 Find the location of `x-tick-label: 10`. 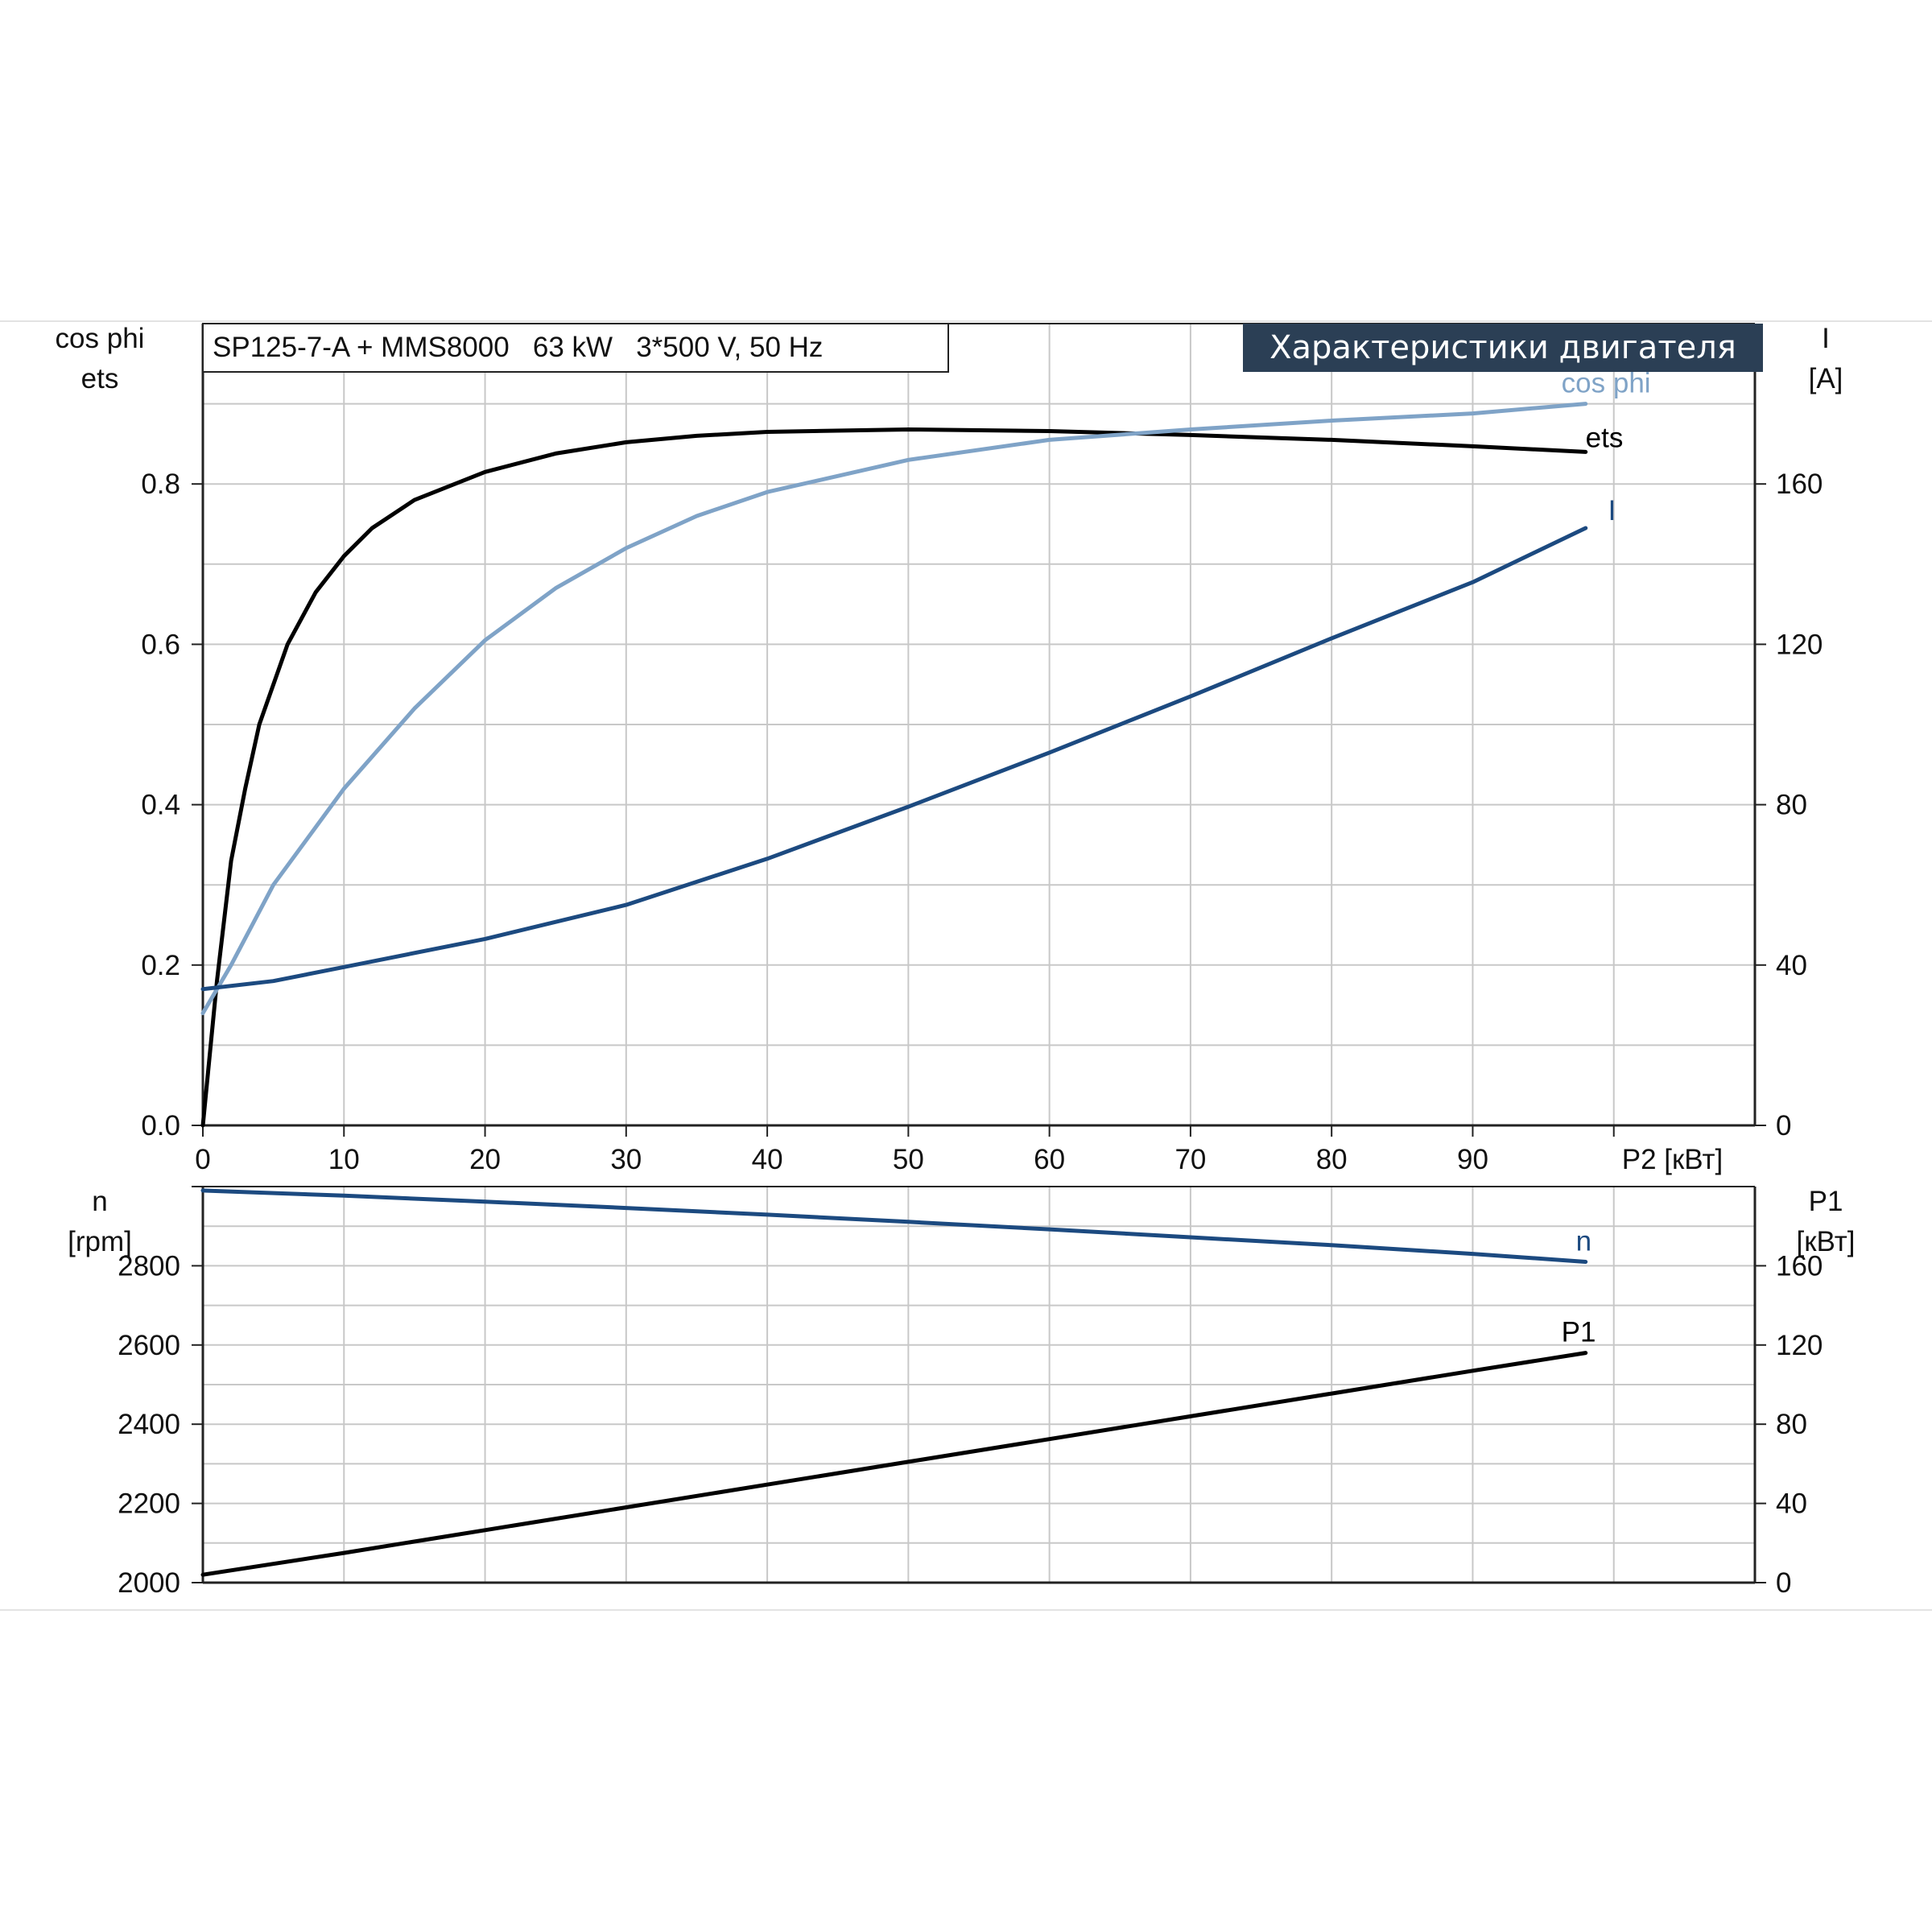

x-tick-label: 10 is located at coordinates (344, 1159).